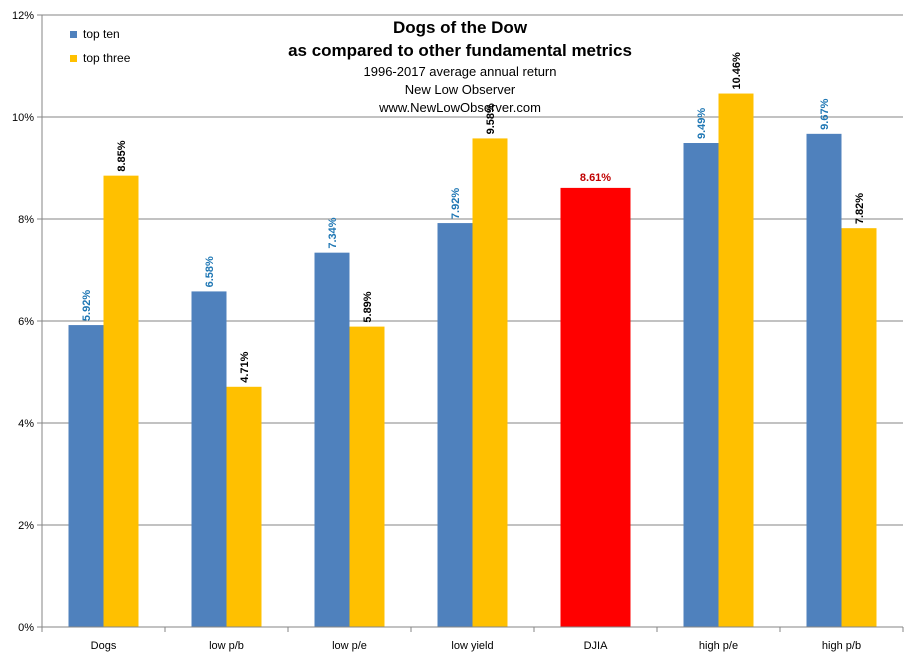 The width and height of the screenshot is (910, 666). Describe the element at coordinates (23, 16) in the screenshot. I see `y-tick-label: 12%` at that location.